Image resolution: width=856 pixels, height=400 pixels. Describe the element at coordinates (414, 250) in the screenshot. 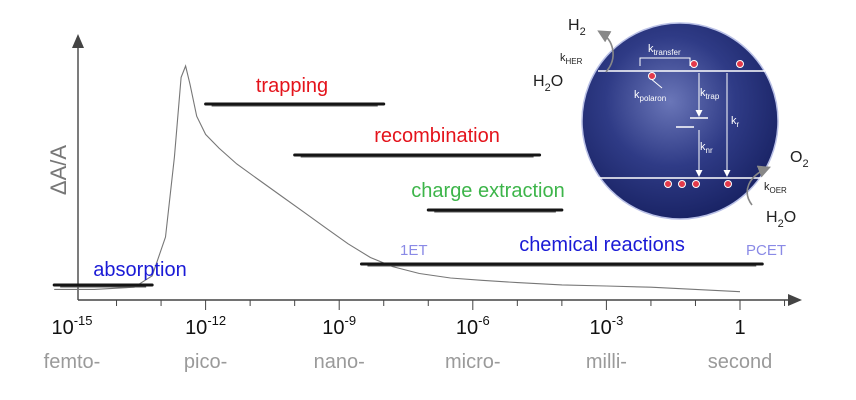

I see `marker-1et: 1ET` at that location.